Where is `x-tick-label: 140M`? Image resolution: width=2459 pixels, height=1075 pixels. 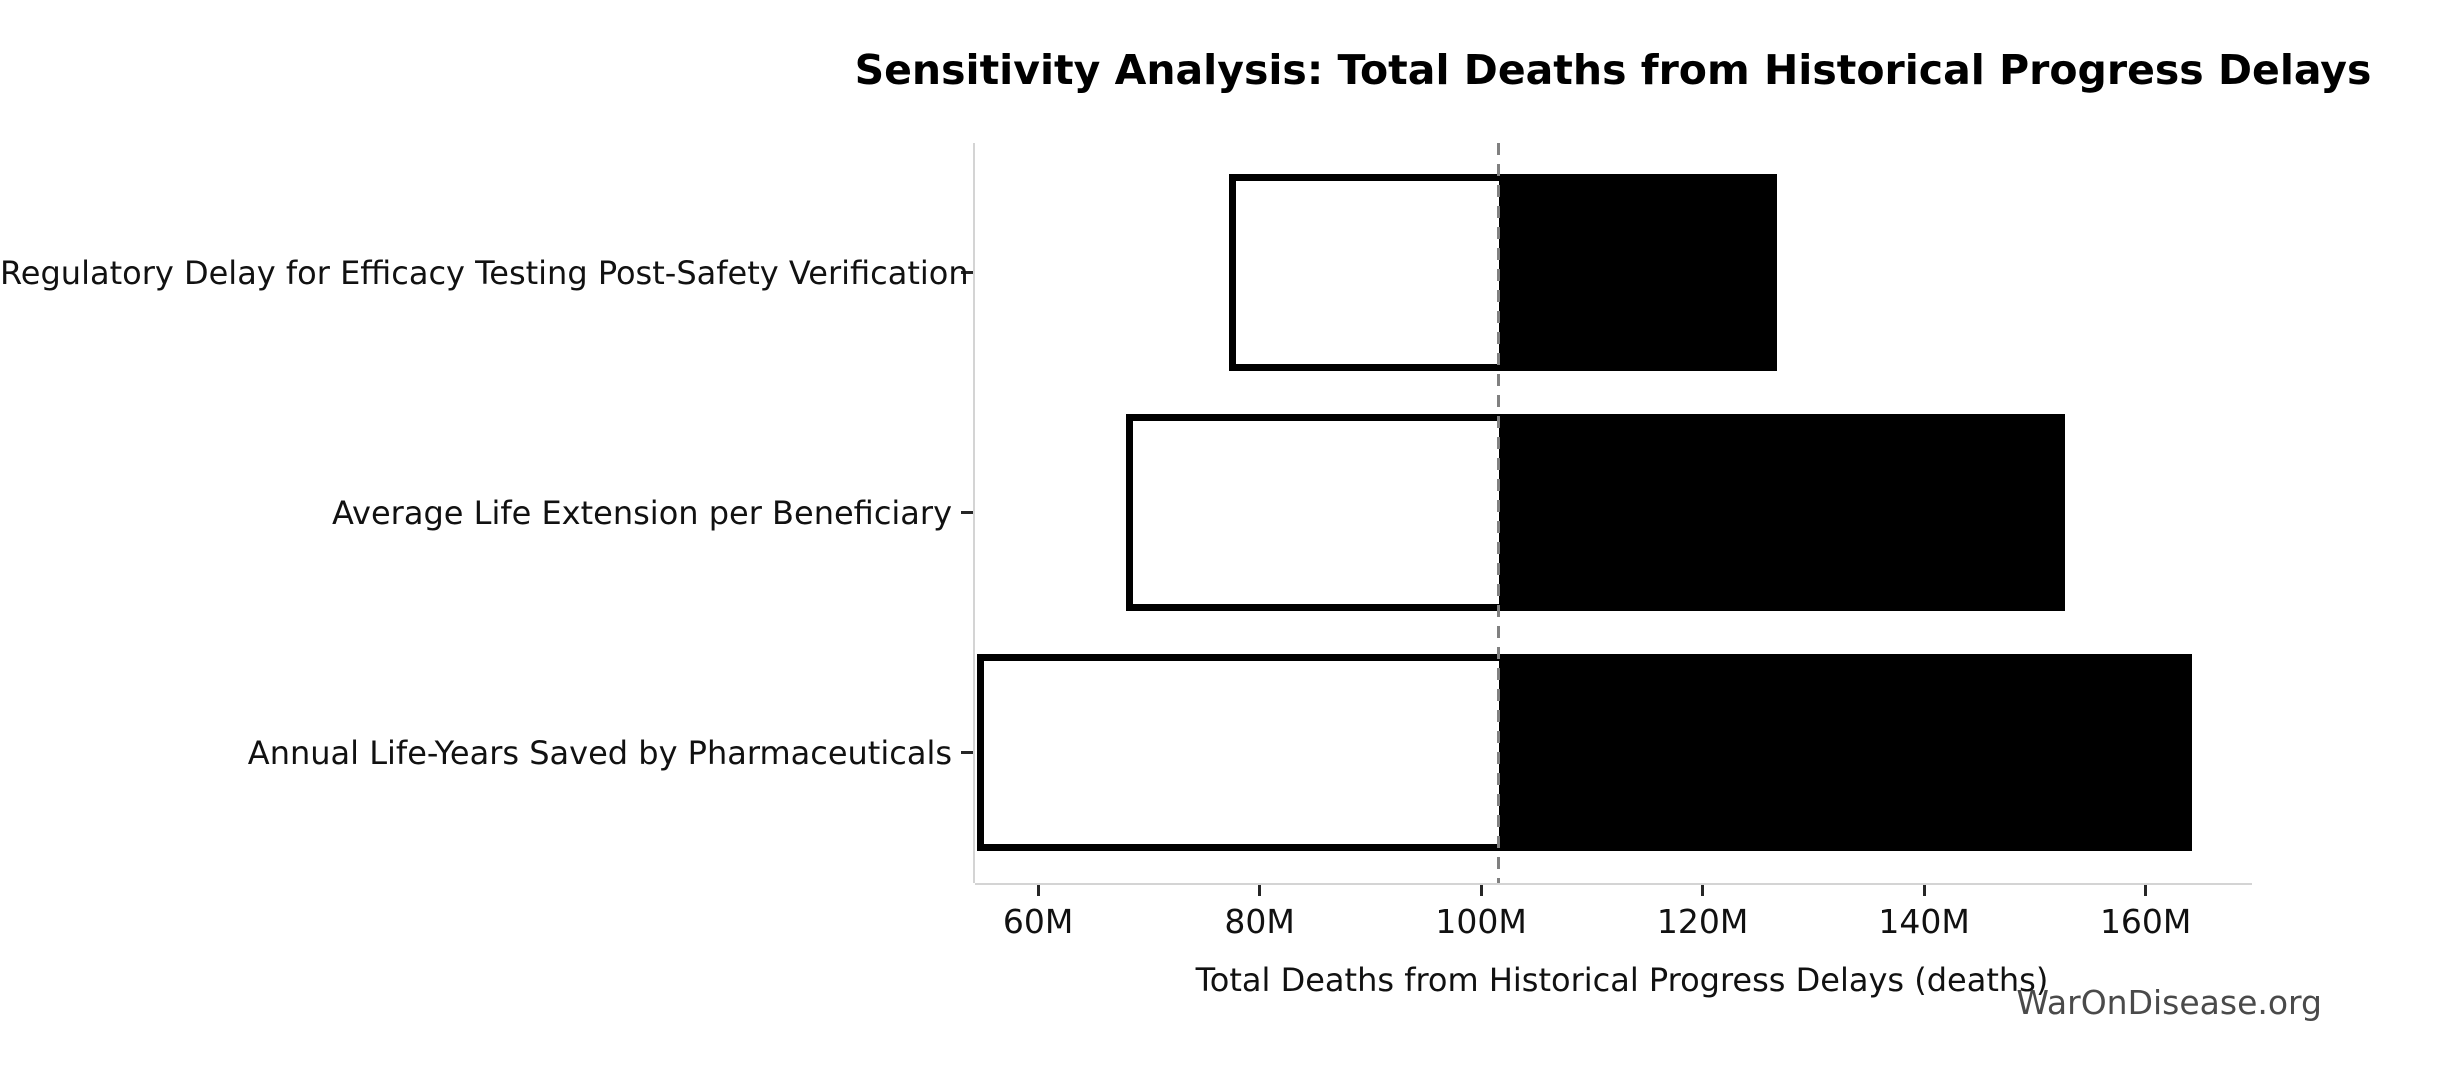
x-tick-label: 140M is located at coordinates (1924, 921).